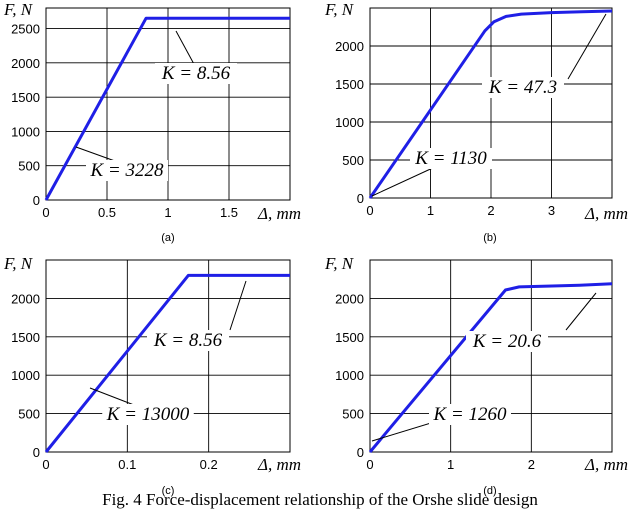  I want to click on annotation-label: K = 20.6, so click(507, 341).